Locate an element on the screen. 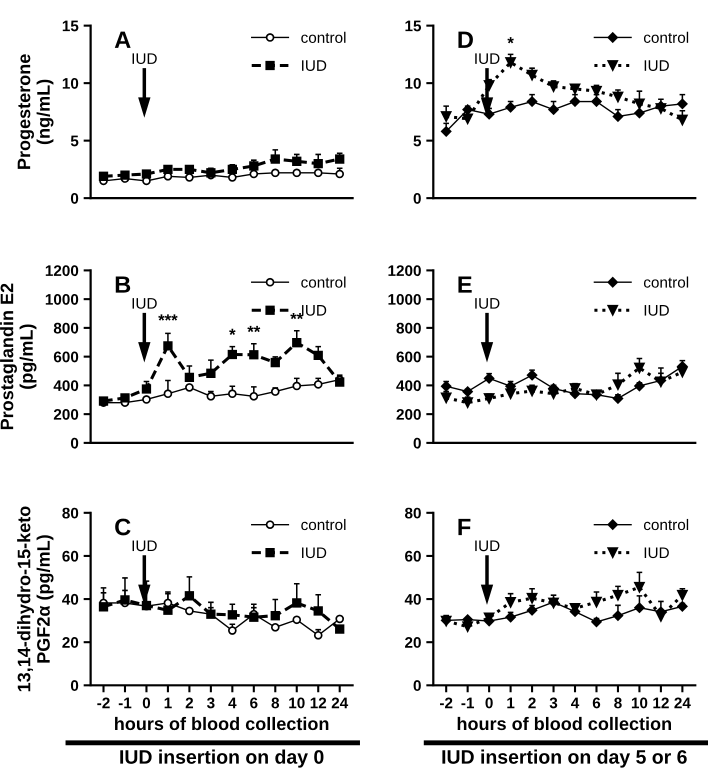 The width and height of the screenshot is (708, 777). y-axis-title: Prostaglandin E2 (pg/mL) is located at coordinates (18, 357).